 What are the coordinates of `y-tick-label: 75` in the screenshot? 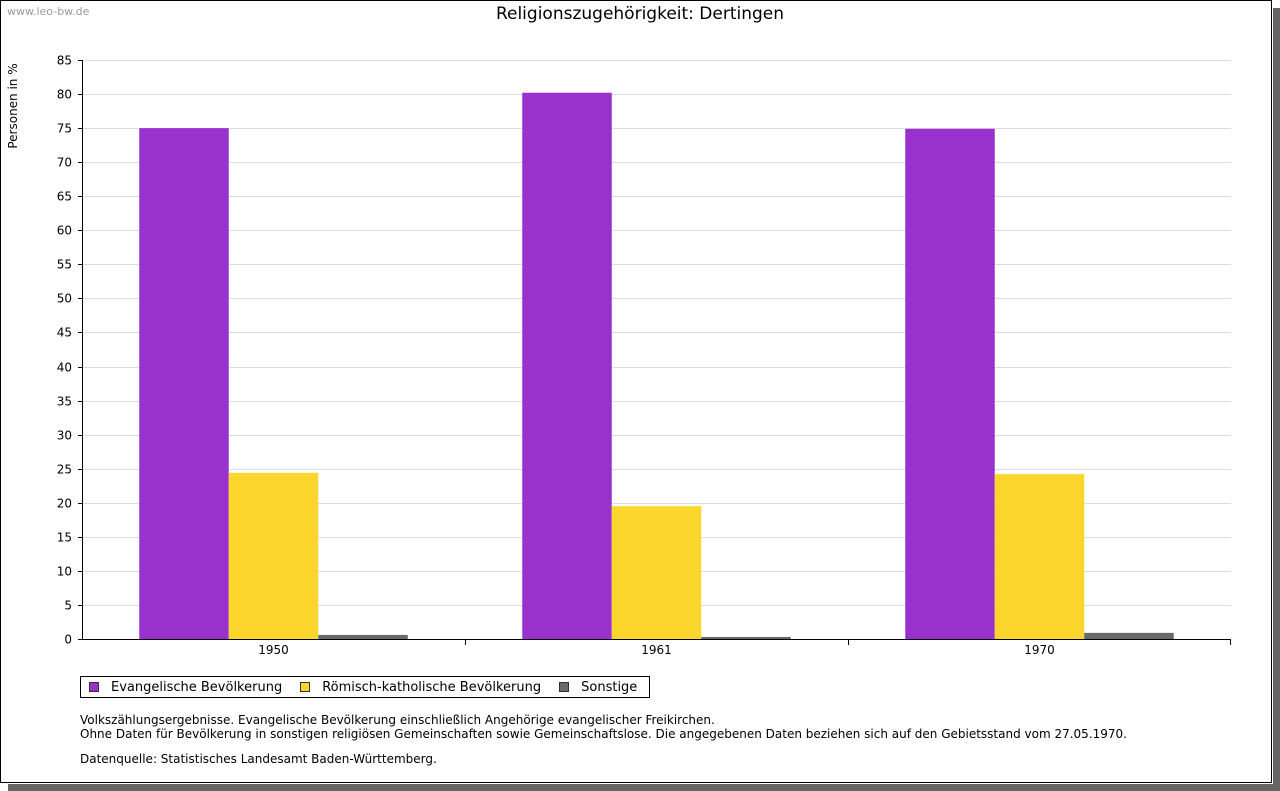 It's located at (64, 129).